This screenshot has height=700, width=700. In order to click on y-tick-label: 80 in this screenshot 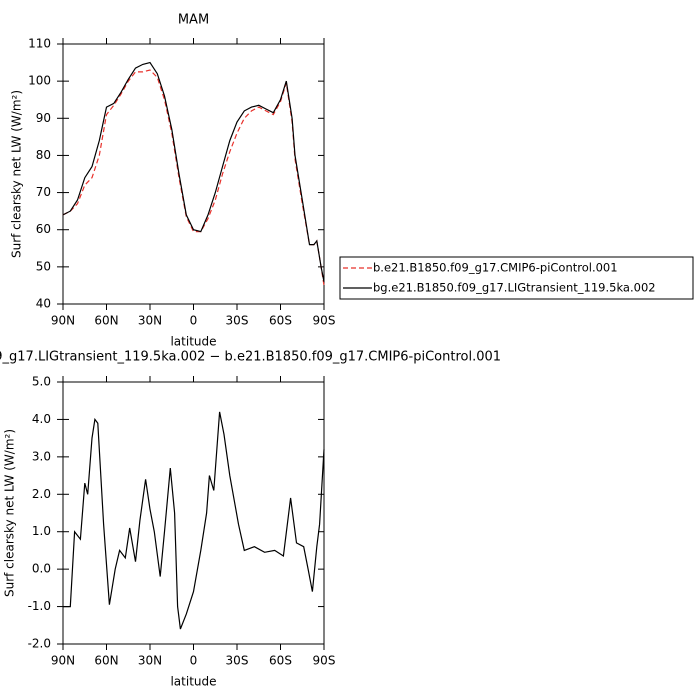, I will do `click(43, 155)`.